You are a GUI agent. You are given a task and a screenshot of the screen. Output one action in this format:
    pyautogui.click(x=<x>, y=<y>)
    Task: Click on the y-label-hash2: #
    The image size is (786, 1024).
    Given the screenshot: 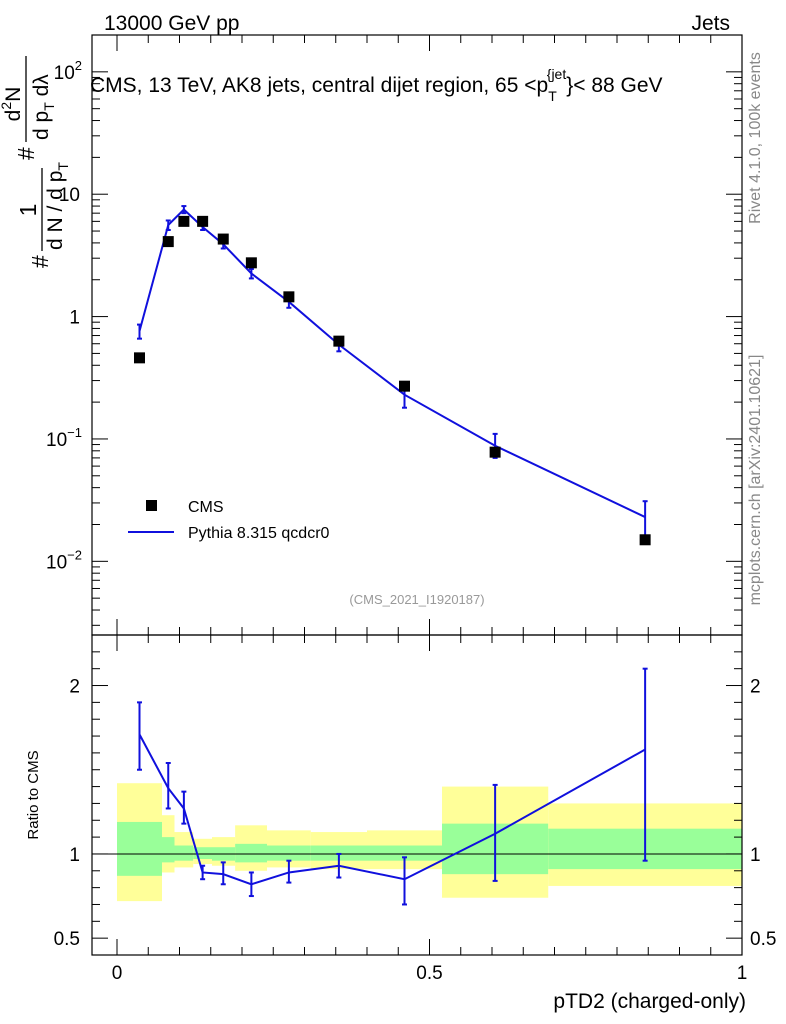 What is the action you would take?
    pyautogui.click(x=26, y=153)
    